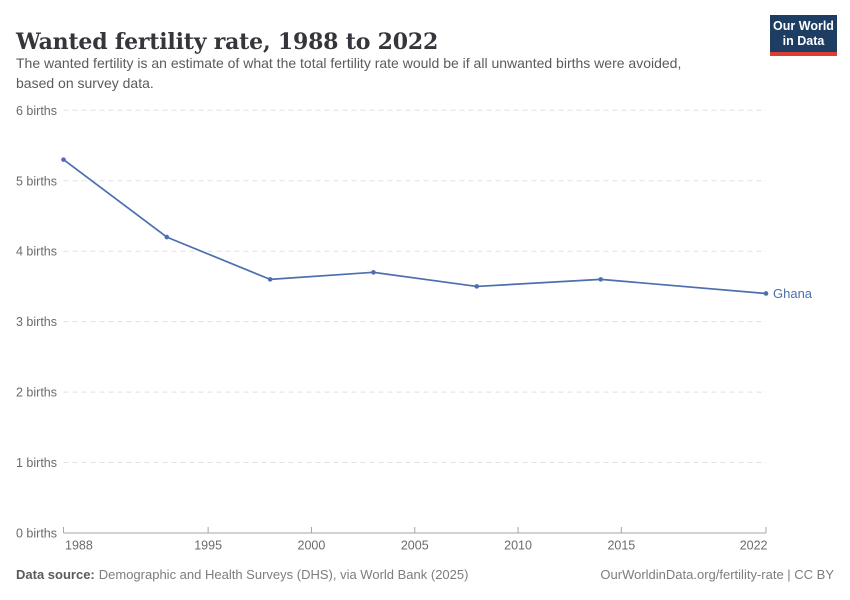  What do you see at coordinates (36, 463) in the screenshot?
I see `y-tick-label: 1 births` at bounding box center [36, 463].